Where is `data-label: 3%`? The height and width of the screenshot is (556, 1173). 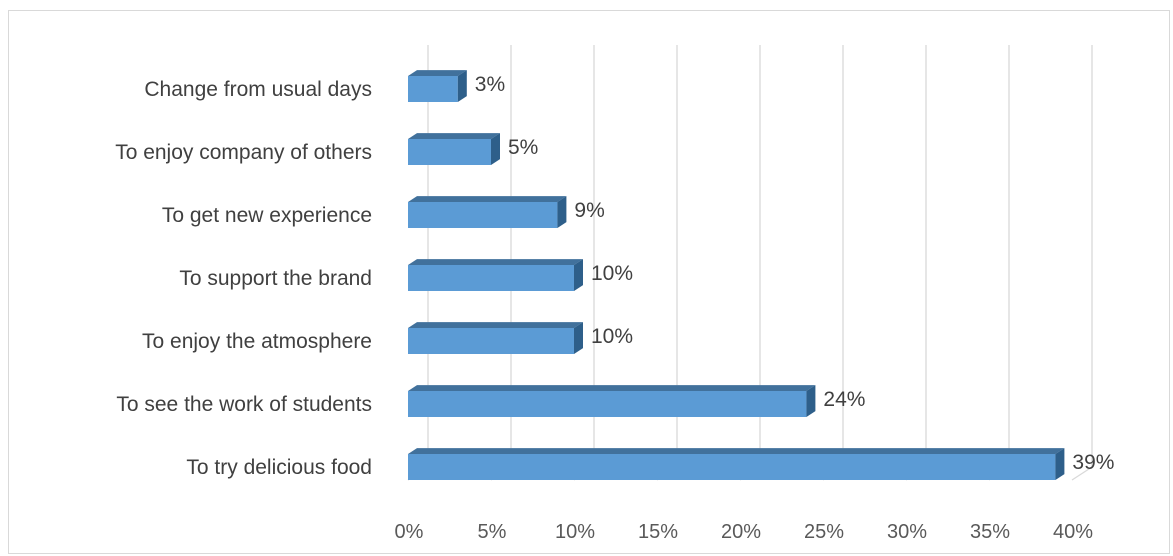
data-label: 3% is located at coordinates (490, 84).